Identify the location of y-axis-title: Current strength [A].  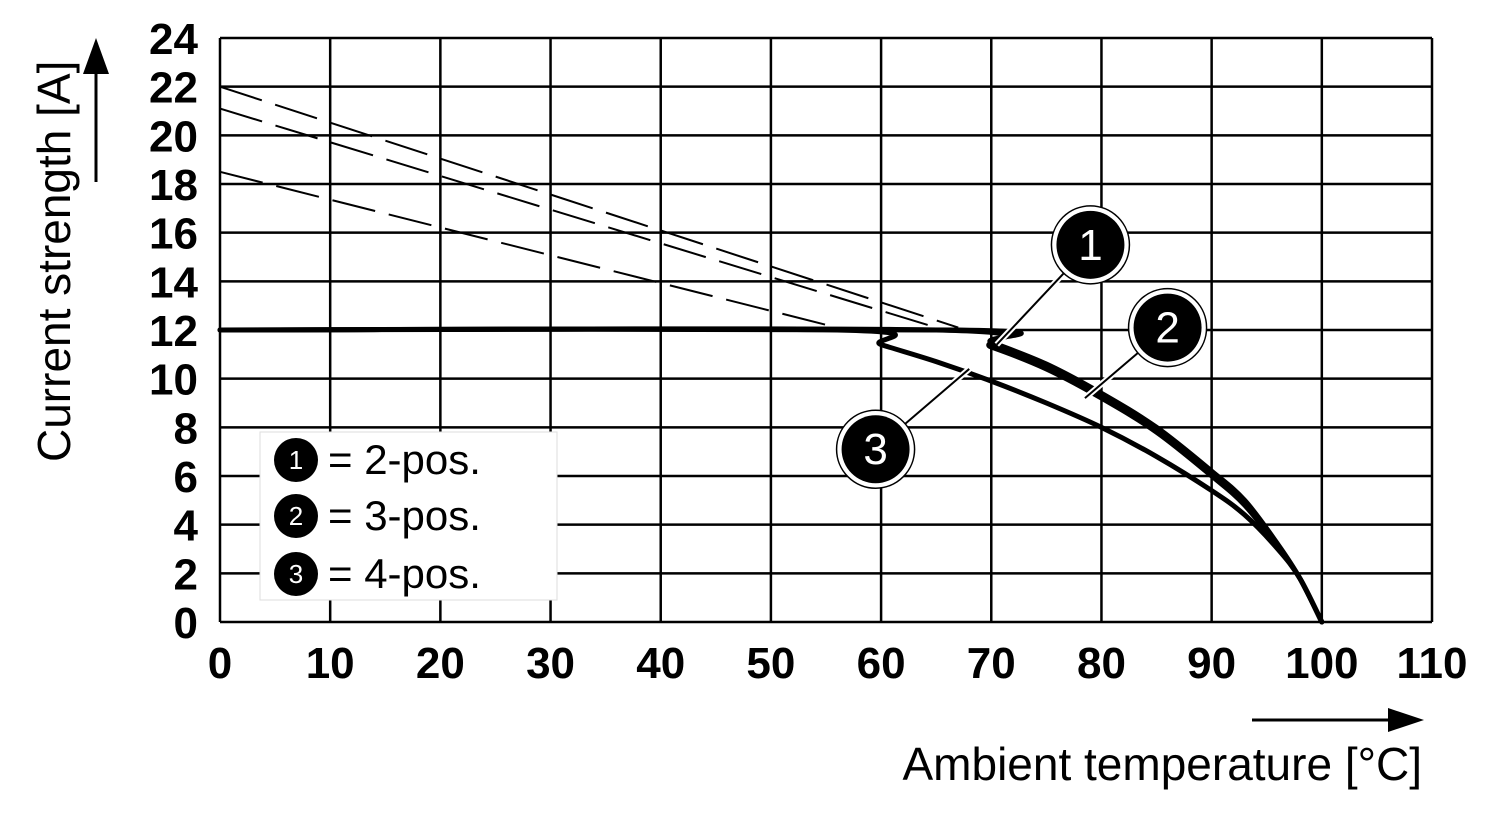
(54, 261).